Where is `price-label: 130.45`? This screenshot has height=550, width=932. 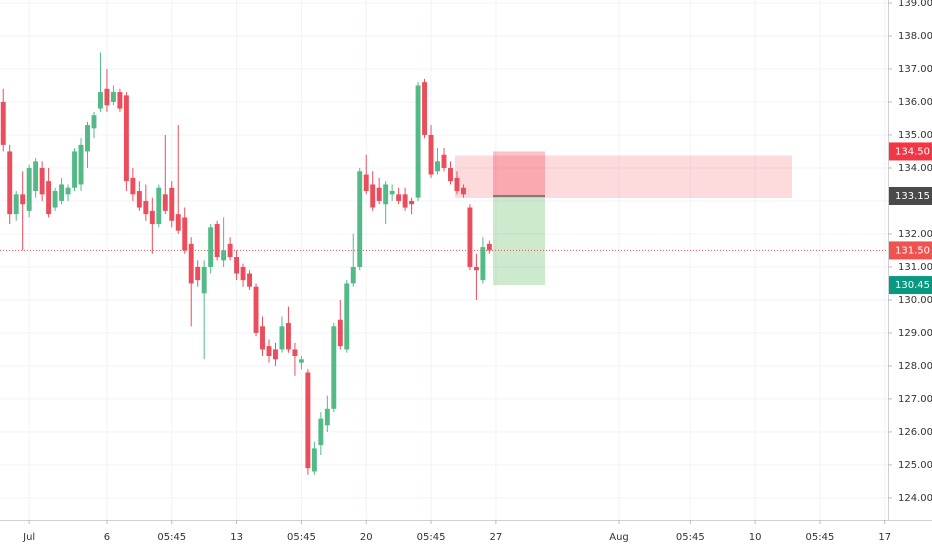
price-label: 130.45 is located at coordinates (912, 285).